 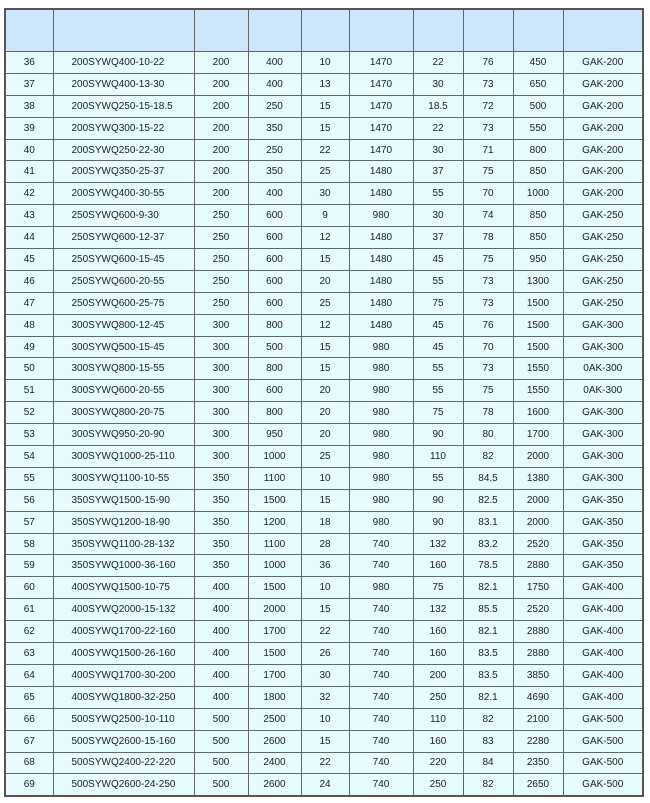 What do you see at coordinates (29, 325) in the screenshot?
I see `row-number-cell: 48` at bounding box center [29, 325].